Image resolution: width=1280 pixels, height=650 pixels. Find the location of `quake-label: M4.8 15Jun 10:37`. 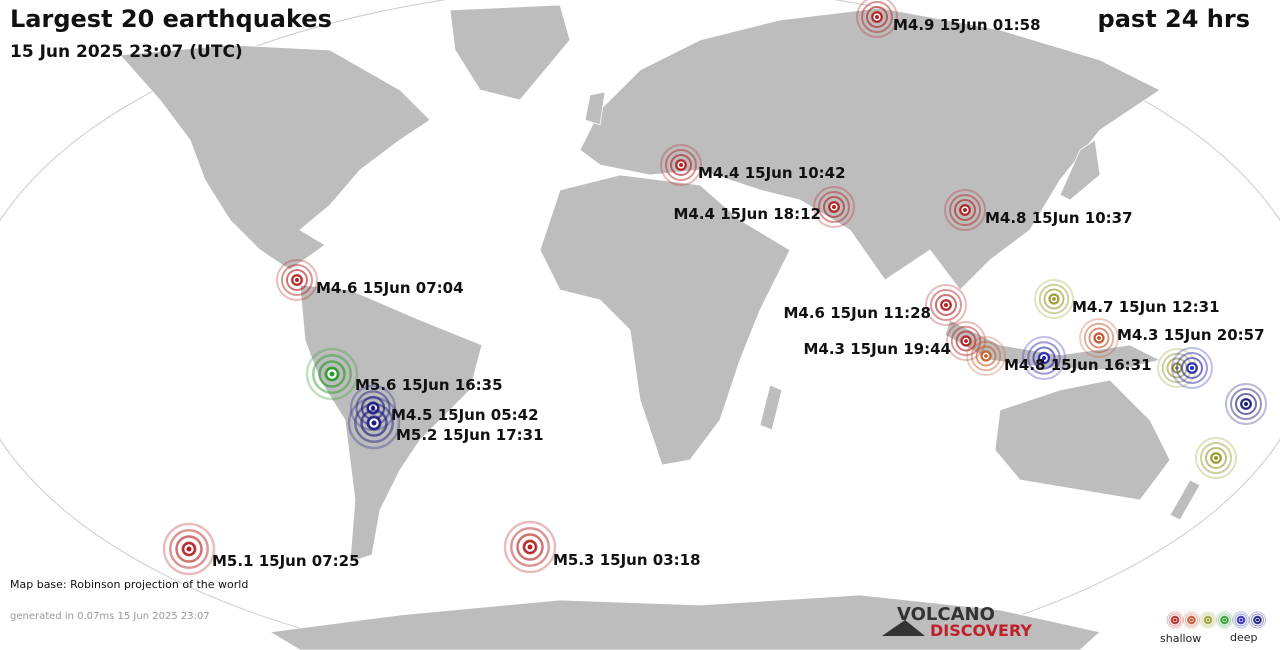

quake-label: M4.8 15Jun 10:37 is located at coordinates (1059, 218).